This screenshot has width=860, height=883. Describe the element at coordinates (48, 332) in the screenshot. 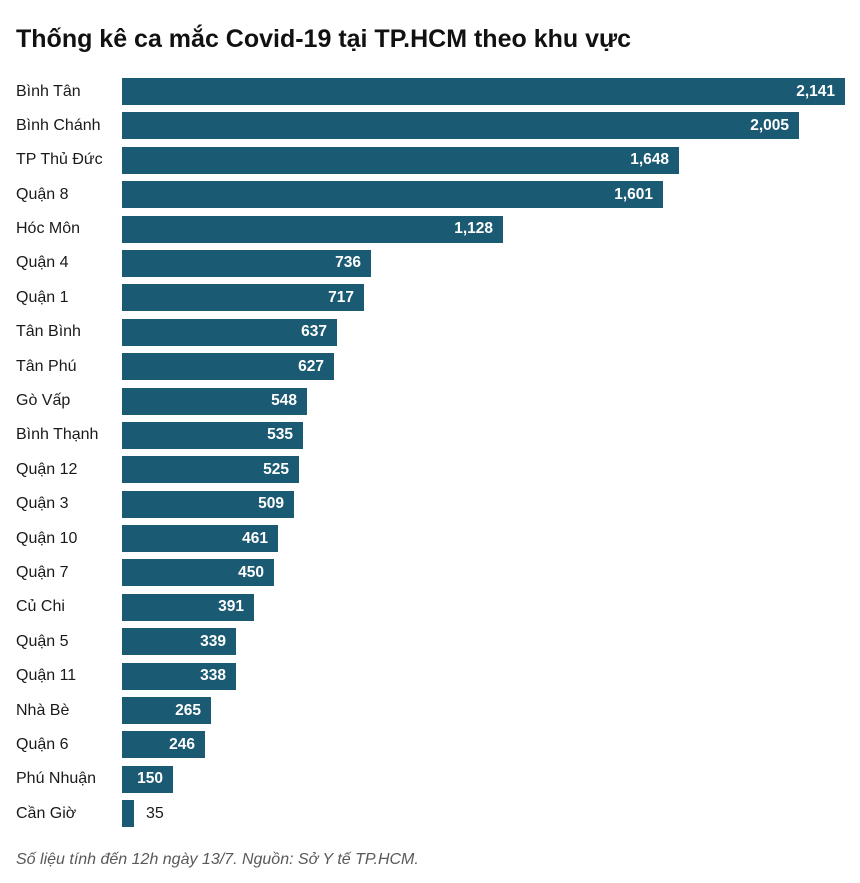

I see `bar-label: Tân Bình` at that location.